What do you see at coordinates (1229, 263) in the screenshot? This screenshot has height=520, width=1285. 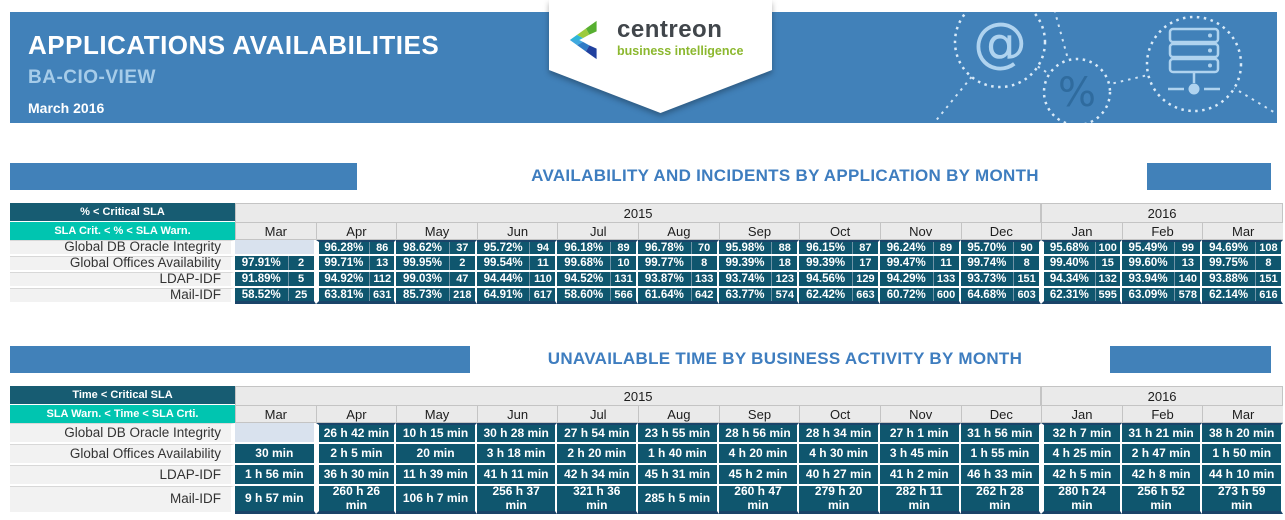 I see `availability-percent: 99.75%` at bounding box center [1229, 263].